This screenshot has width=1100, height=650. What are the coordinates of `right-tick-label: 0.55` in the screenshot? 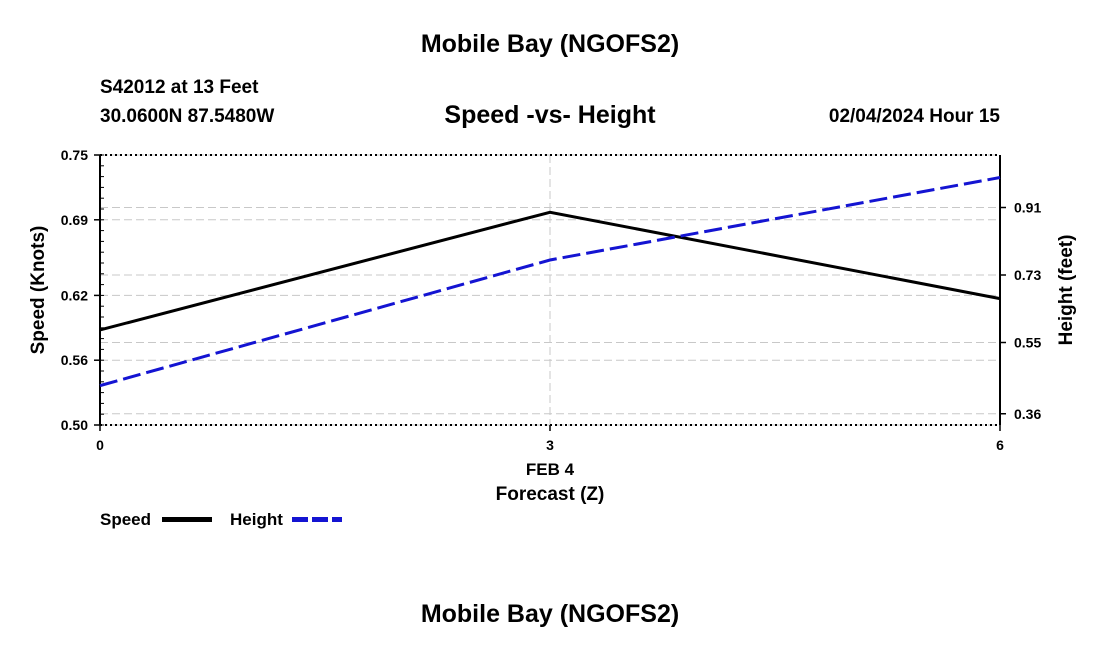 It's located at (1027, 343).